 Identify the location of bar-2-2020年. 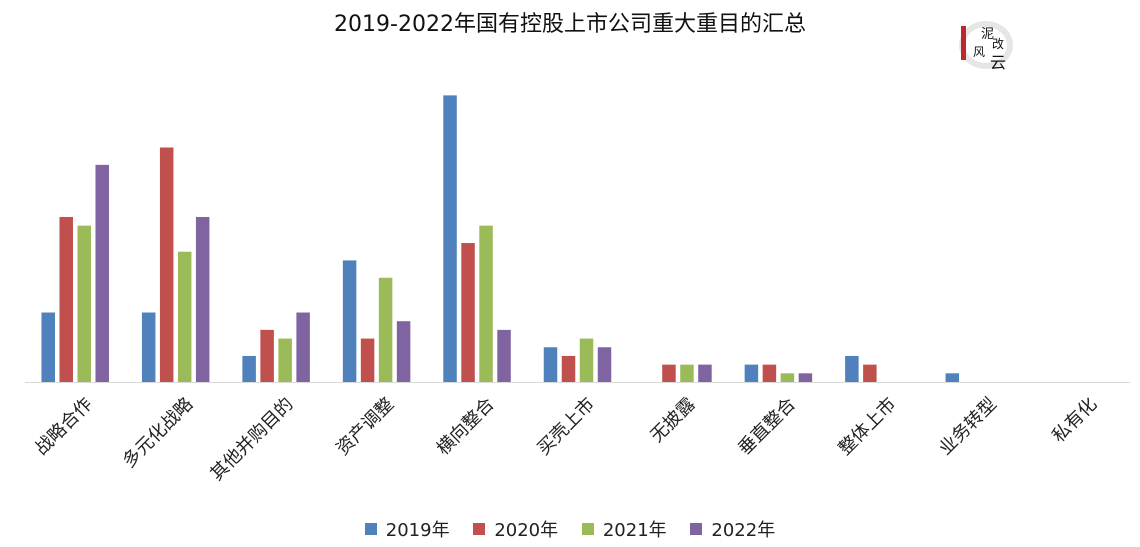
(267, 355).